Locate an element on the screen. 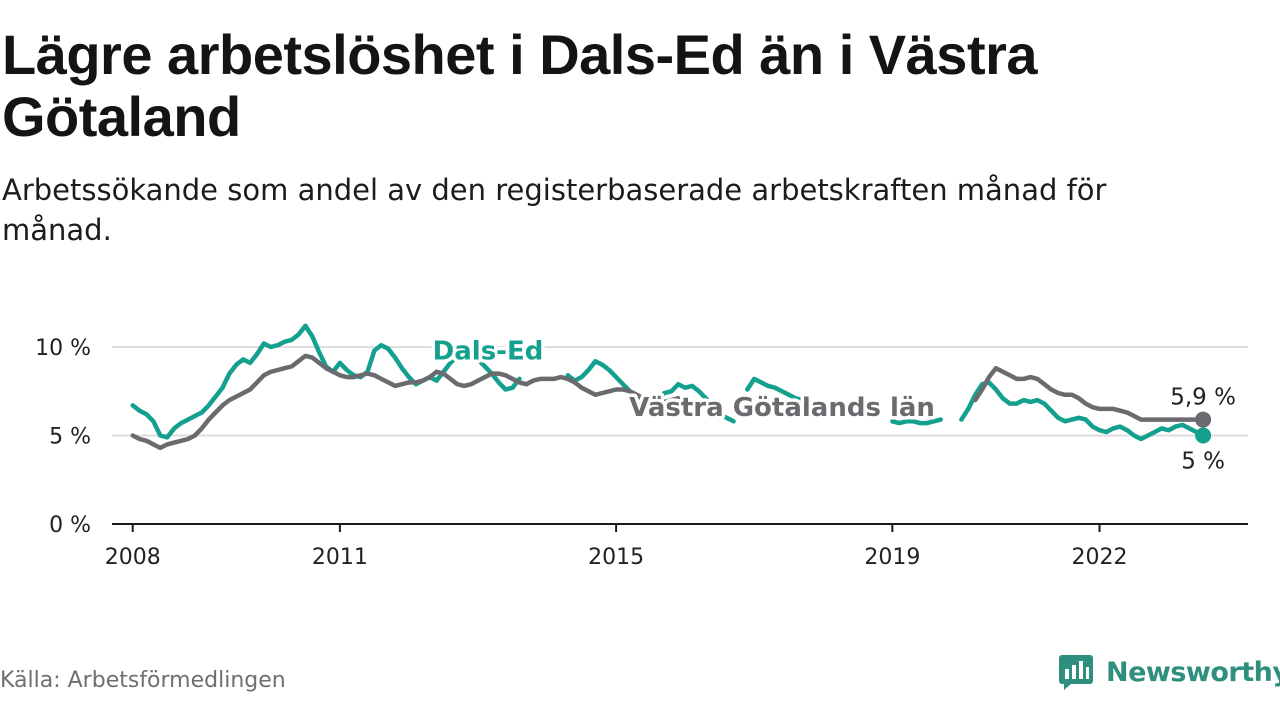  x-tick-label: 2011 is located at coordinates (340, 557).